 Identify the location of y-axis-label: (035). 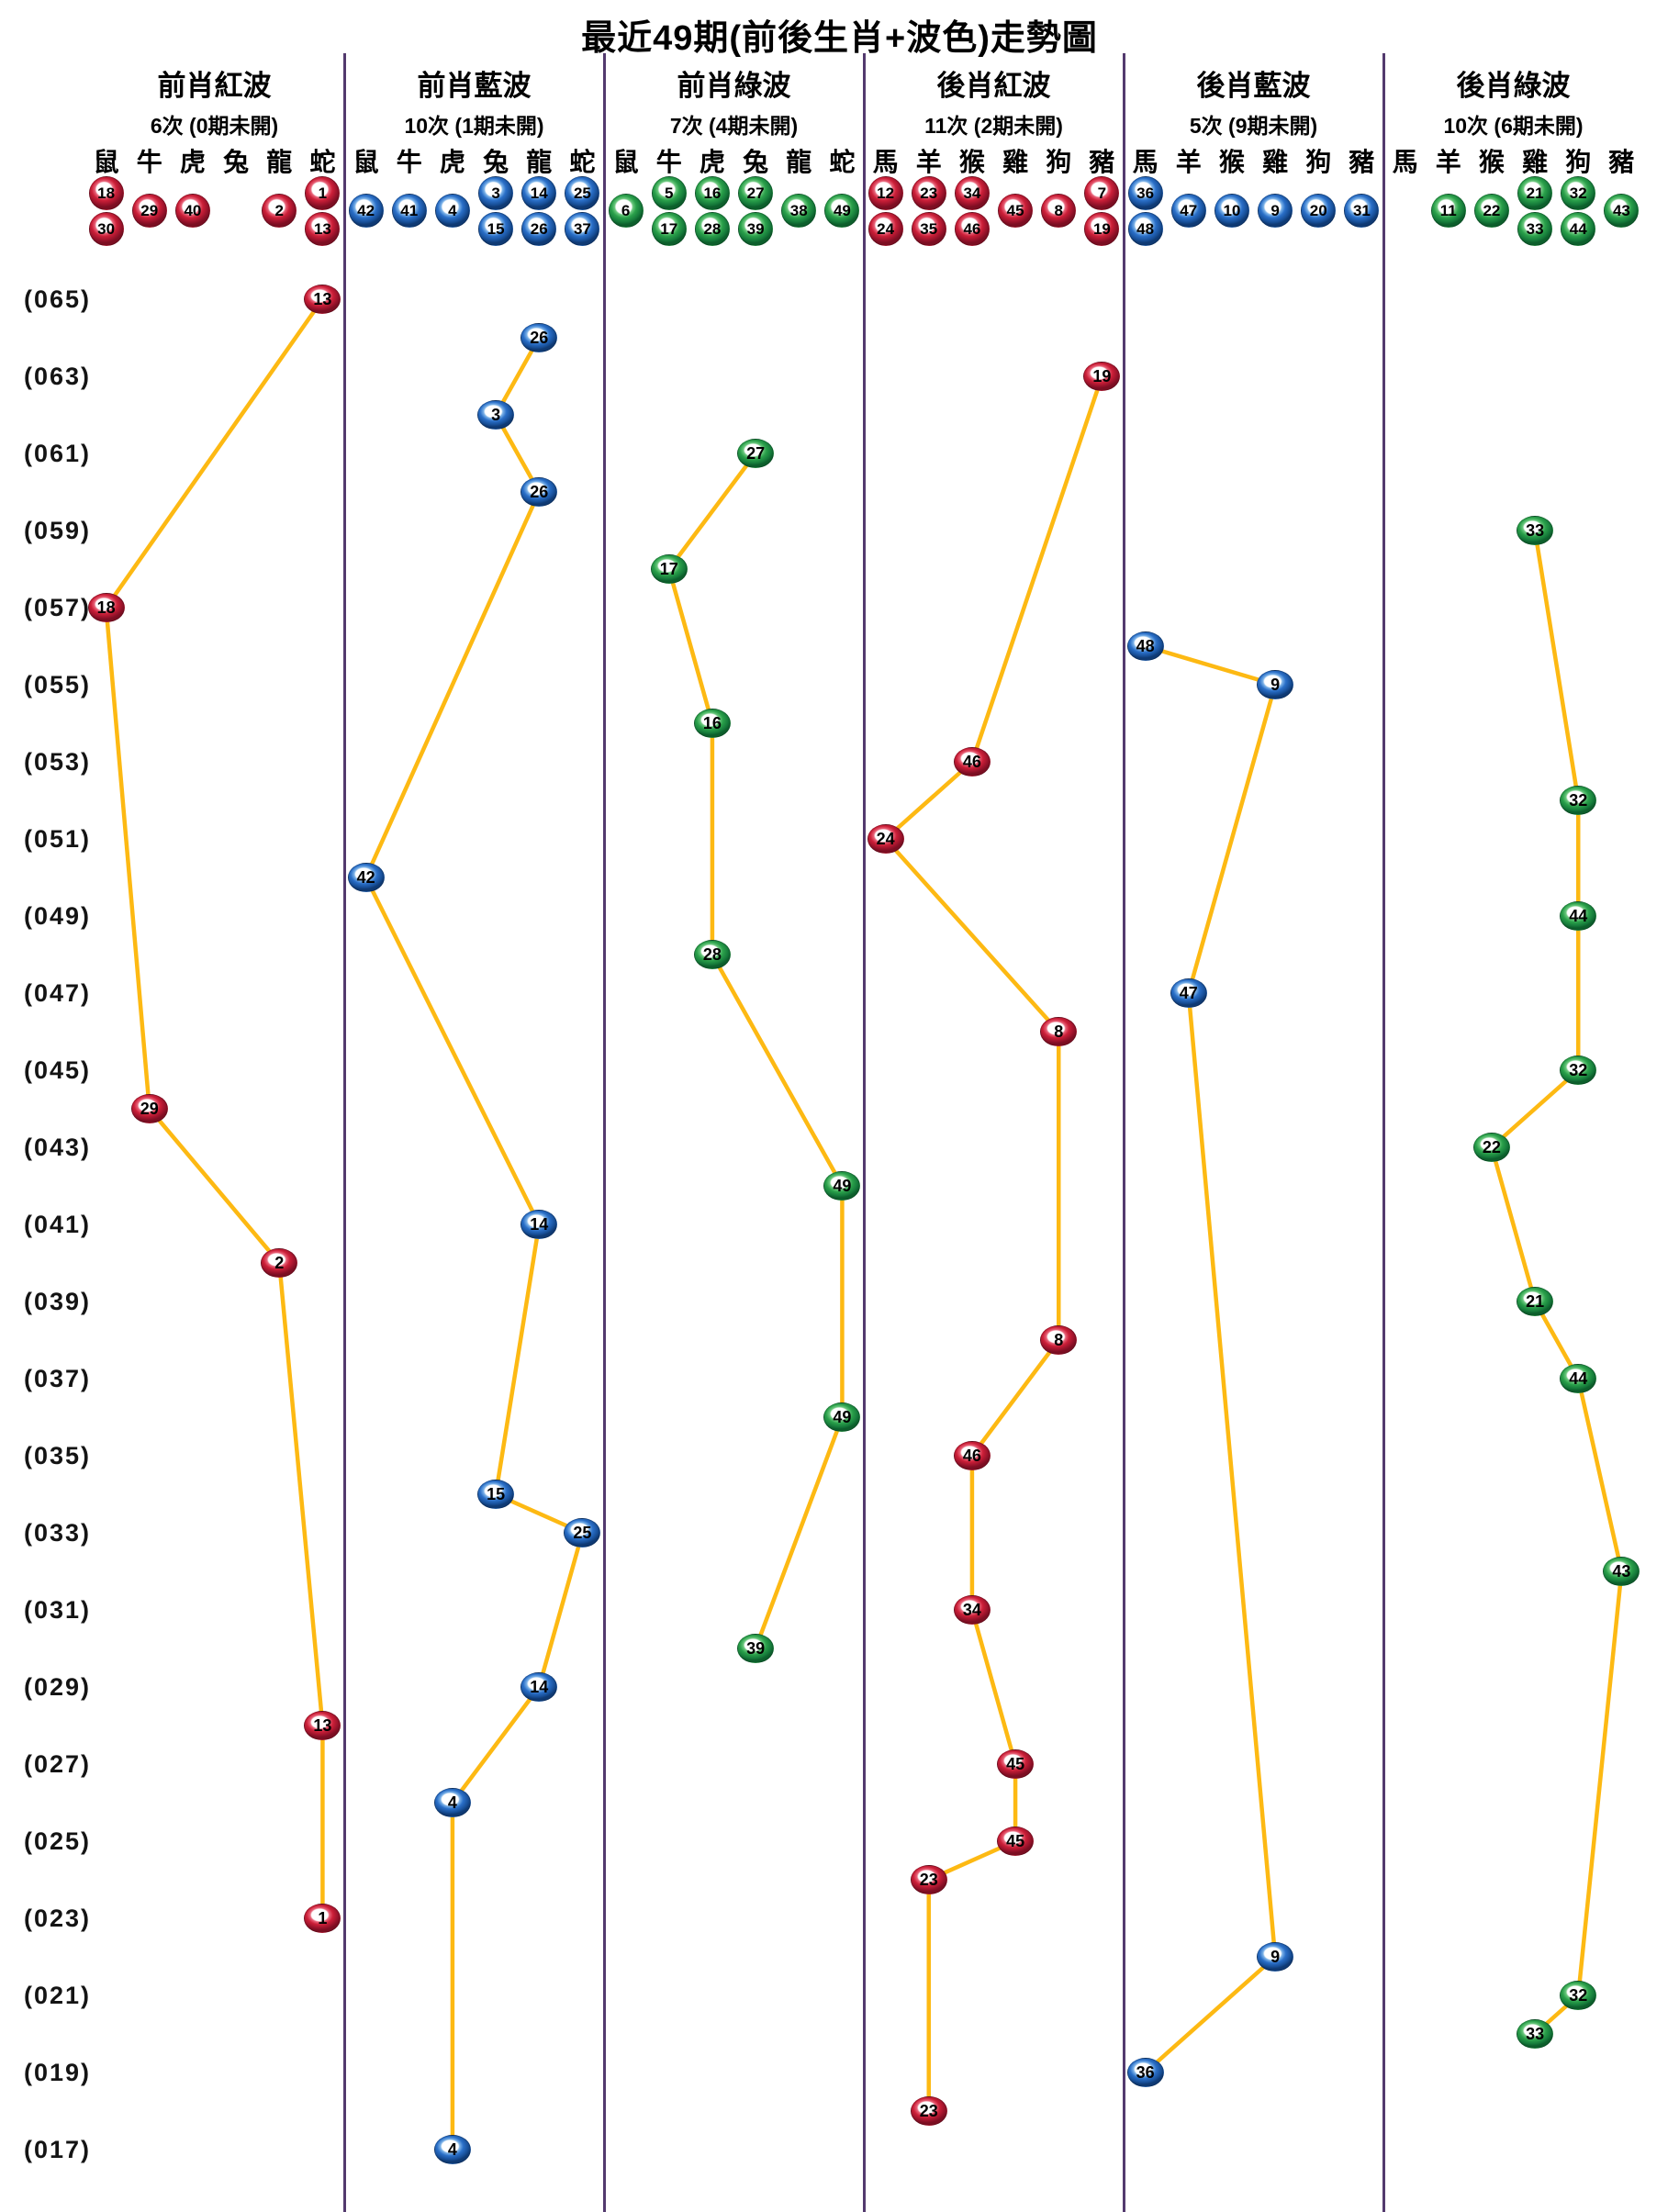
(58, 1455).